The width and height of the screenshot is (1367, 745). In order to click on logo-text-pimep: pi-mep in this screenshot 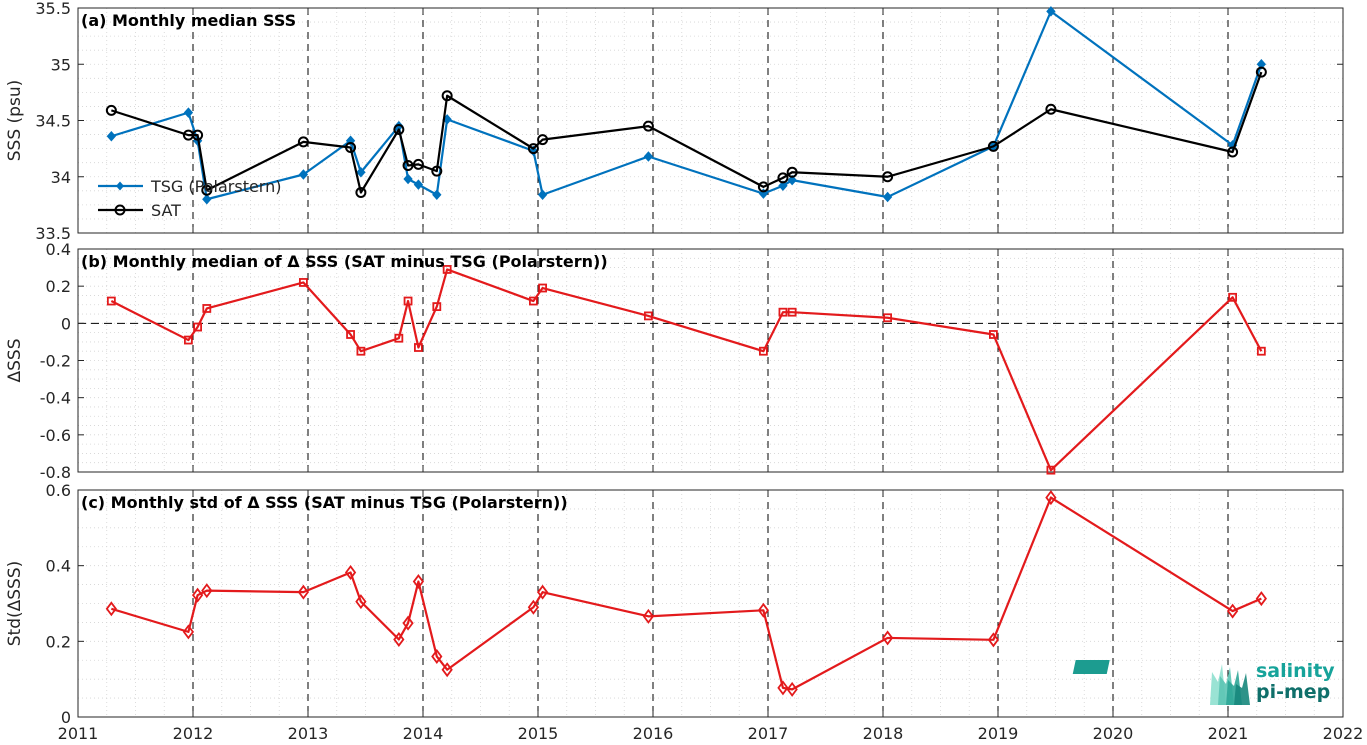, I will do `click(1293, 692)`.